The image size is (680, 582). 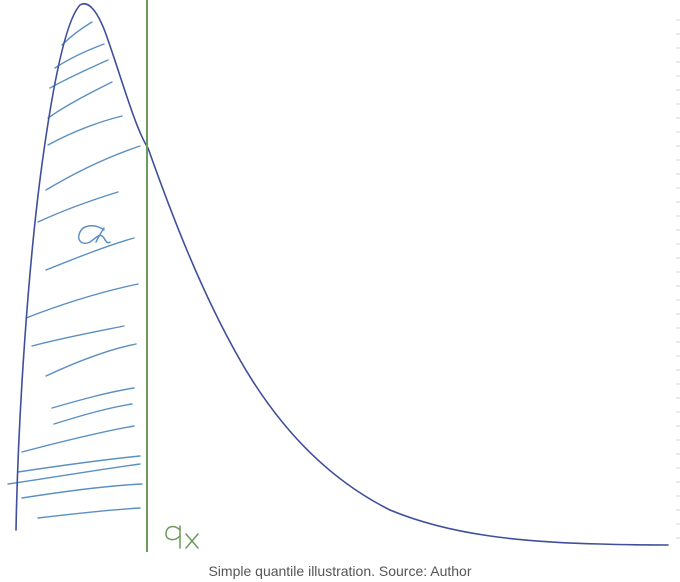 I want to click on alpha-label, so click(x=94, y=234).